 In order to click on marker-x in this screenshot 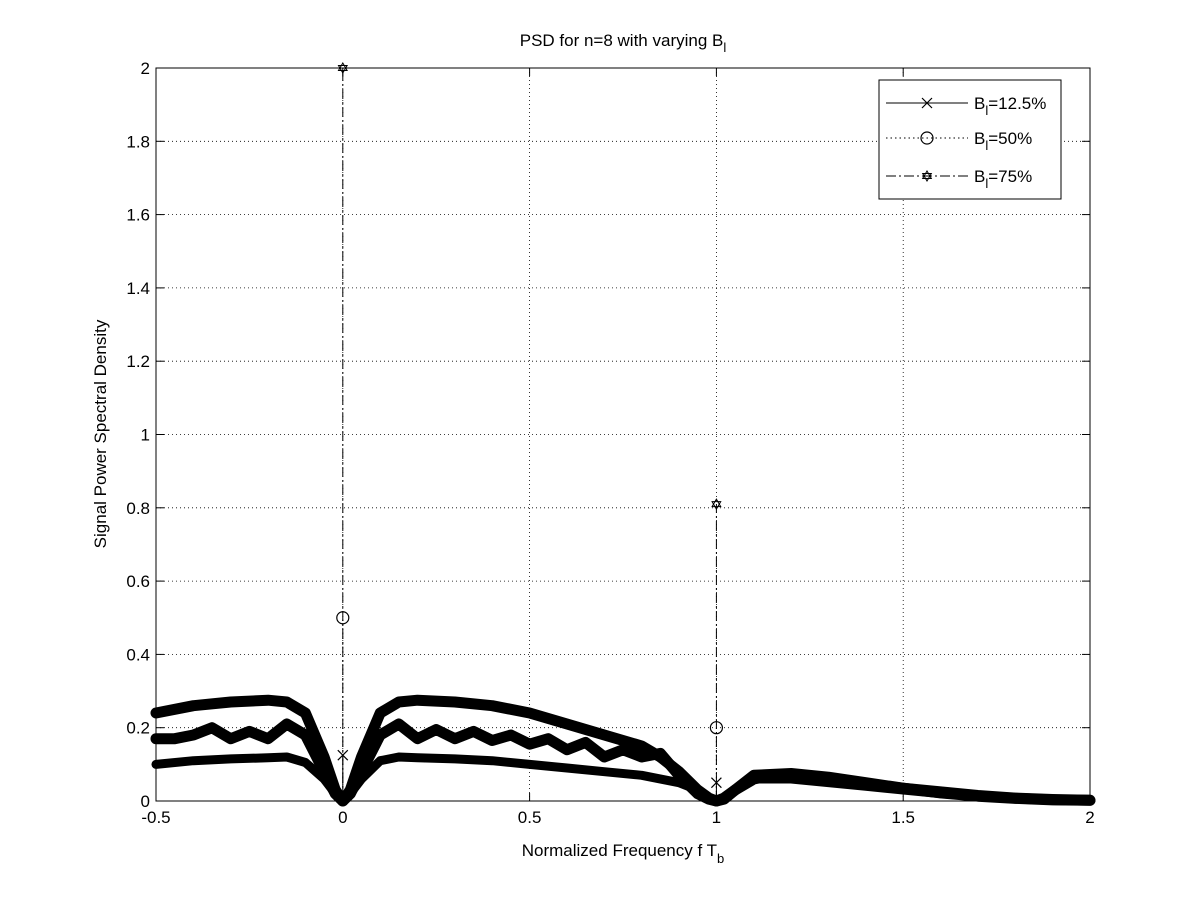, I will do `click(927, 103)`.